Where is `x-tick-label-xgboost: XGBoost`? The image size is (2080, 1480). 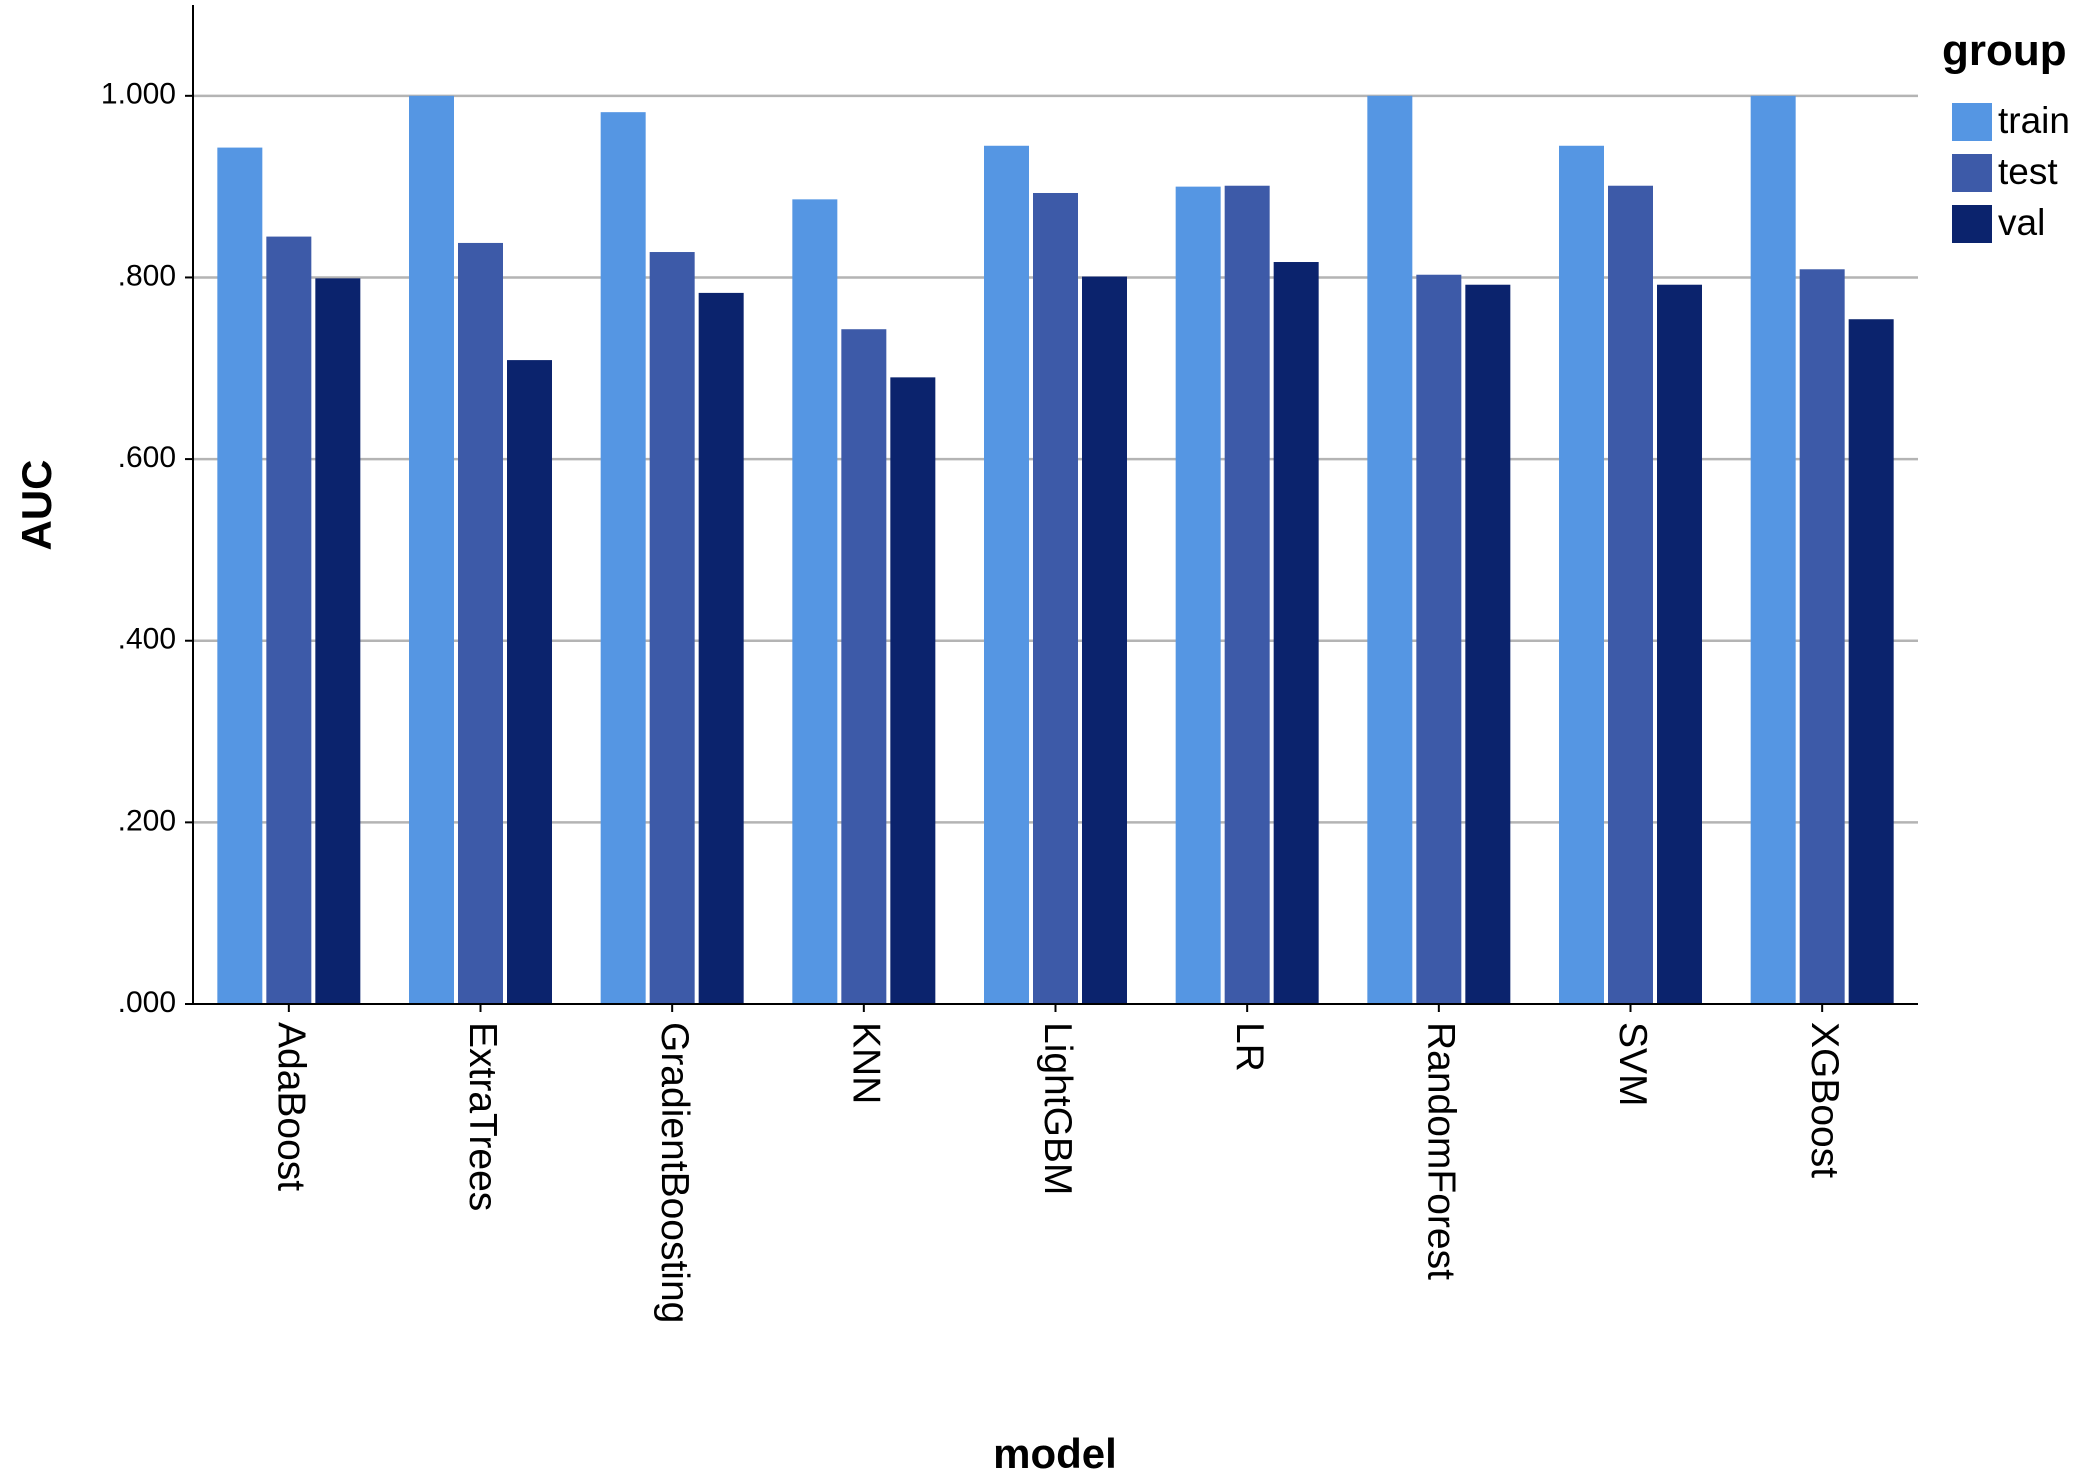 x-tick-label-xgboost: XGBoost is located at coordinates (1824, 1100).